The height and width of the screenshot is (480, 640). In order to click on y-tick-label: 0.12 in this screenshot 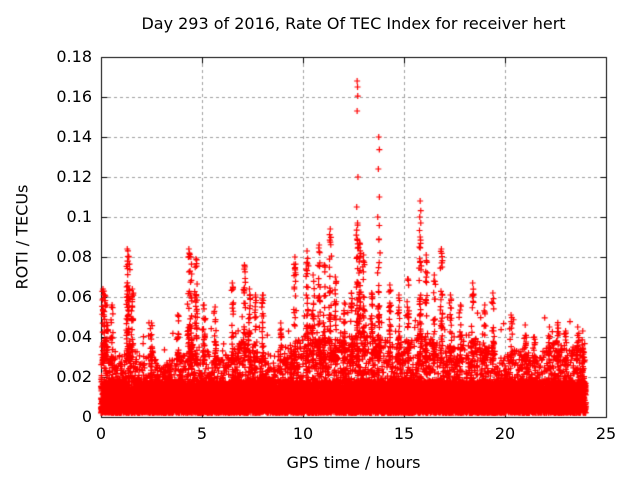, I will do `click(74, 176)`.